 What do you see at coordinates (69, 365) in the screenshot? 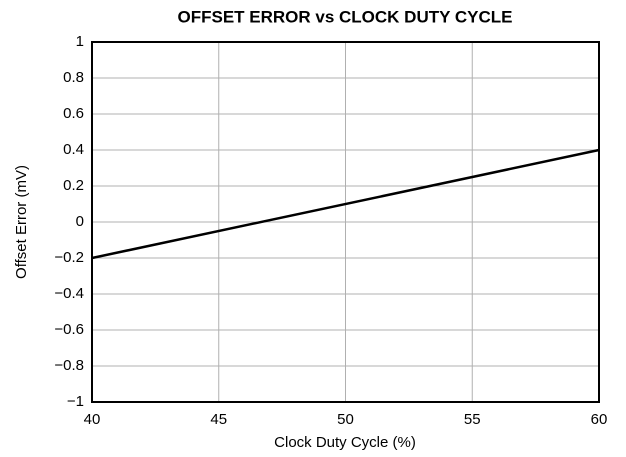
I see `y-tick-label: −0.8` at bounding box center [69, 365].